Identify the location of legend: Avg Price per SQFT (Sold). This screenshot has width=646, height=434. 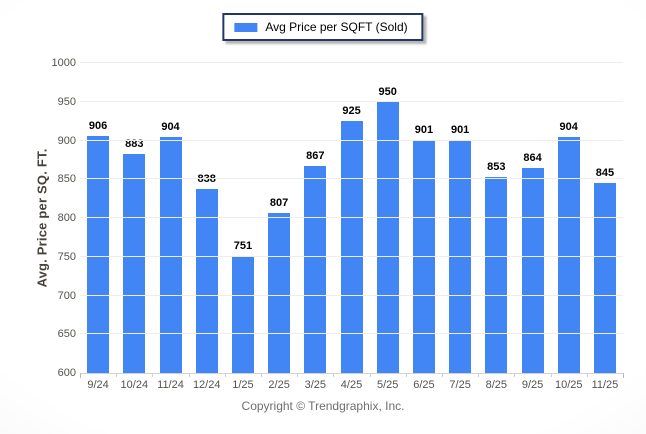
(323, 27).